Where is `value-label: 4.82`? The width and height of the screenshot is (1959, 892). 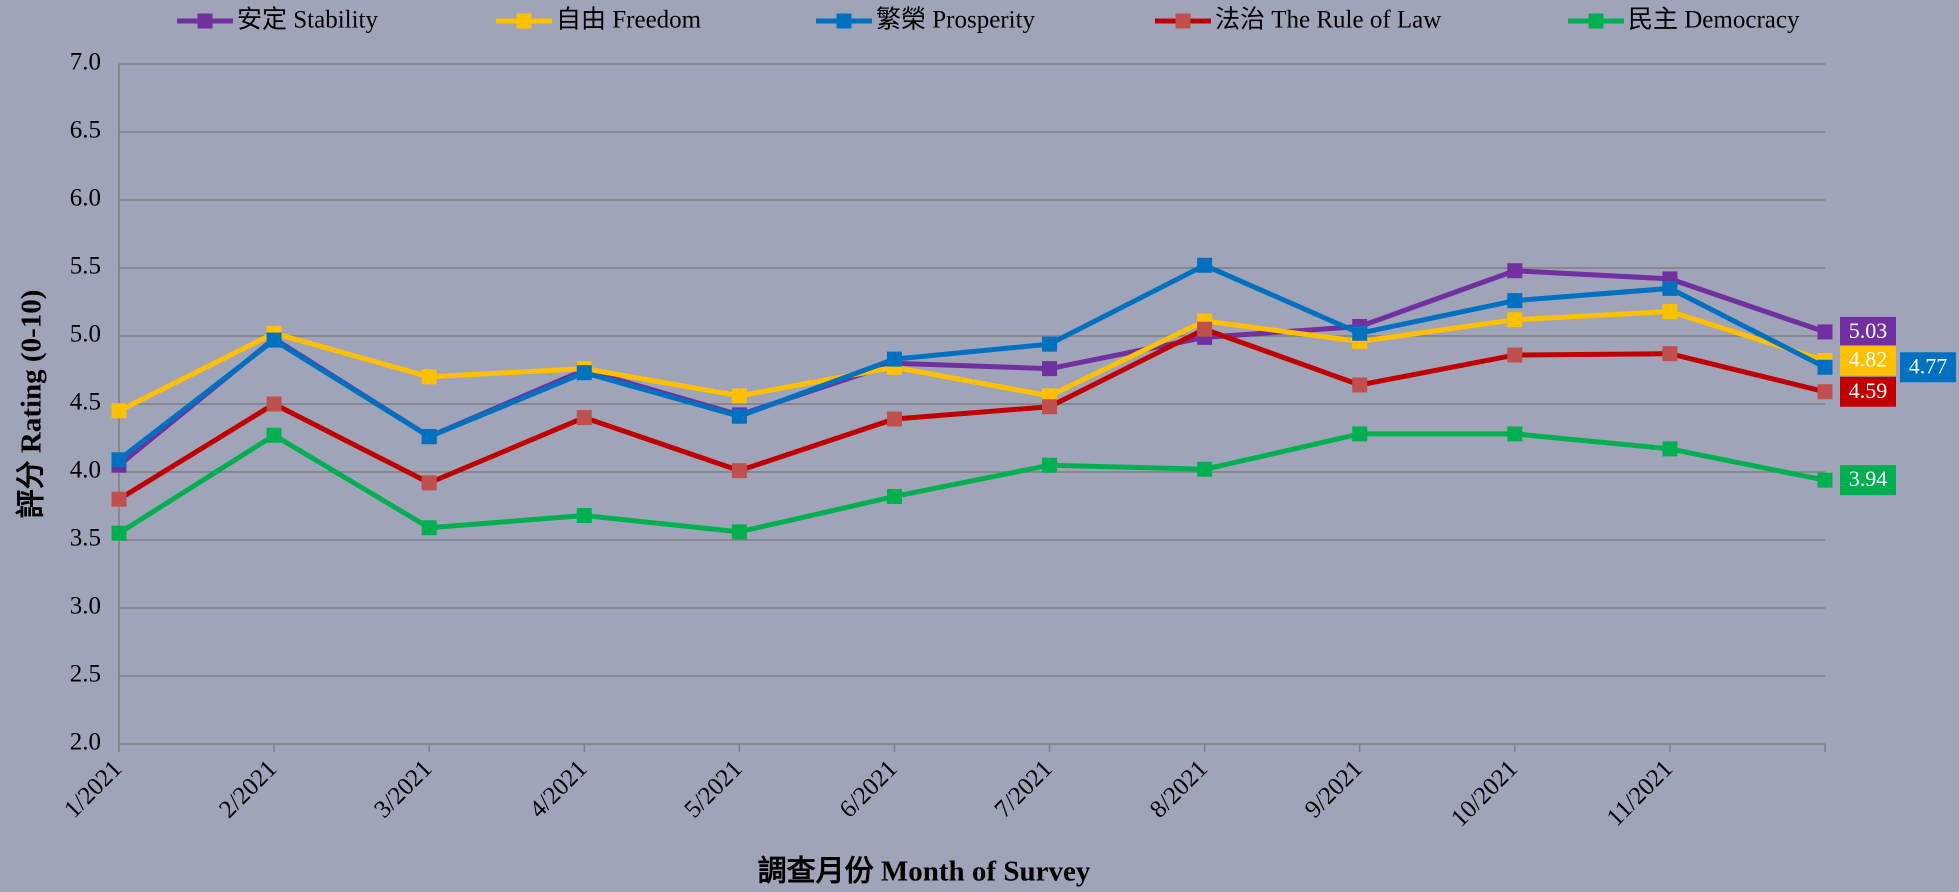
value-label: 4.82 is located at coordinates (1868, 359).